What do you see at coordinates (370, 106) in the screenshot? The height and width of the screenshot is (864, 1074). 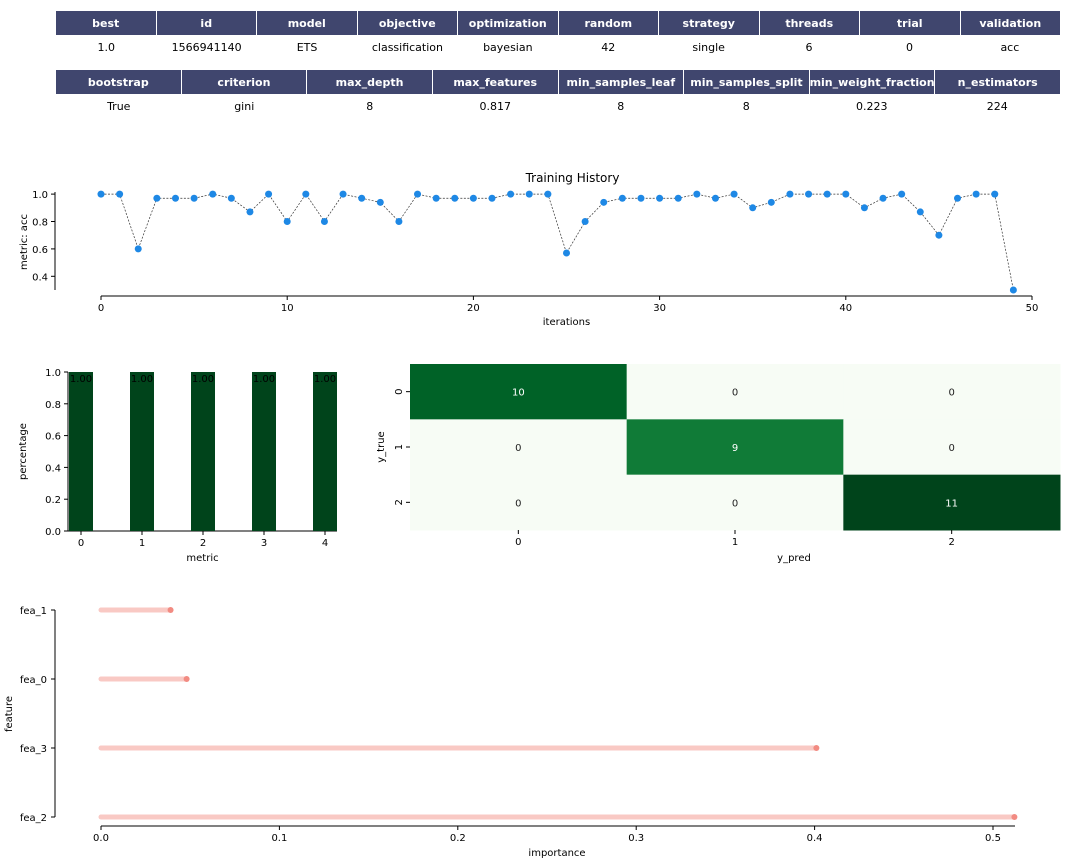 I see `hyper_table-value-max-depth: 8` at bounding box center [370, 106].